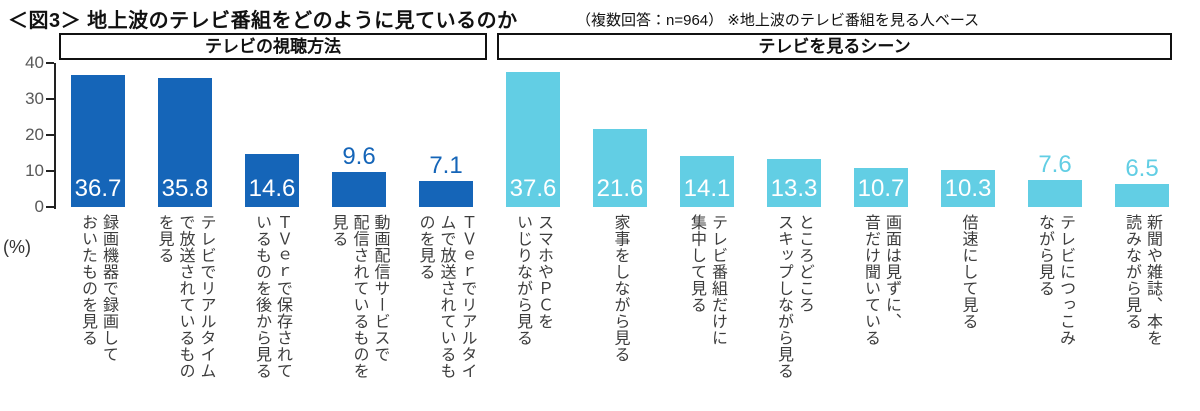 The height and width of the screenshot is (411, 1200). Describe the element at coordinates (185, 142) in the screenshot. I see `bar: 35.8` at that location.